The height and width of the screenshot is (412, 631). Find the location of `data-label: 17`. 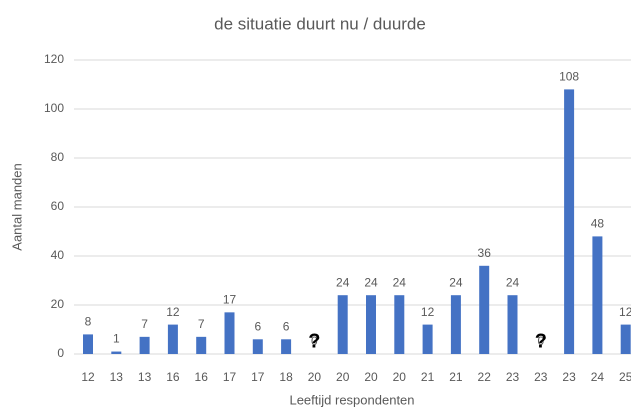

data-label: 17 is located at coordinates (230, 300).